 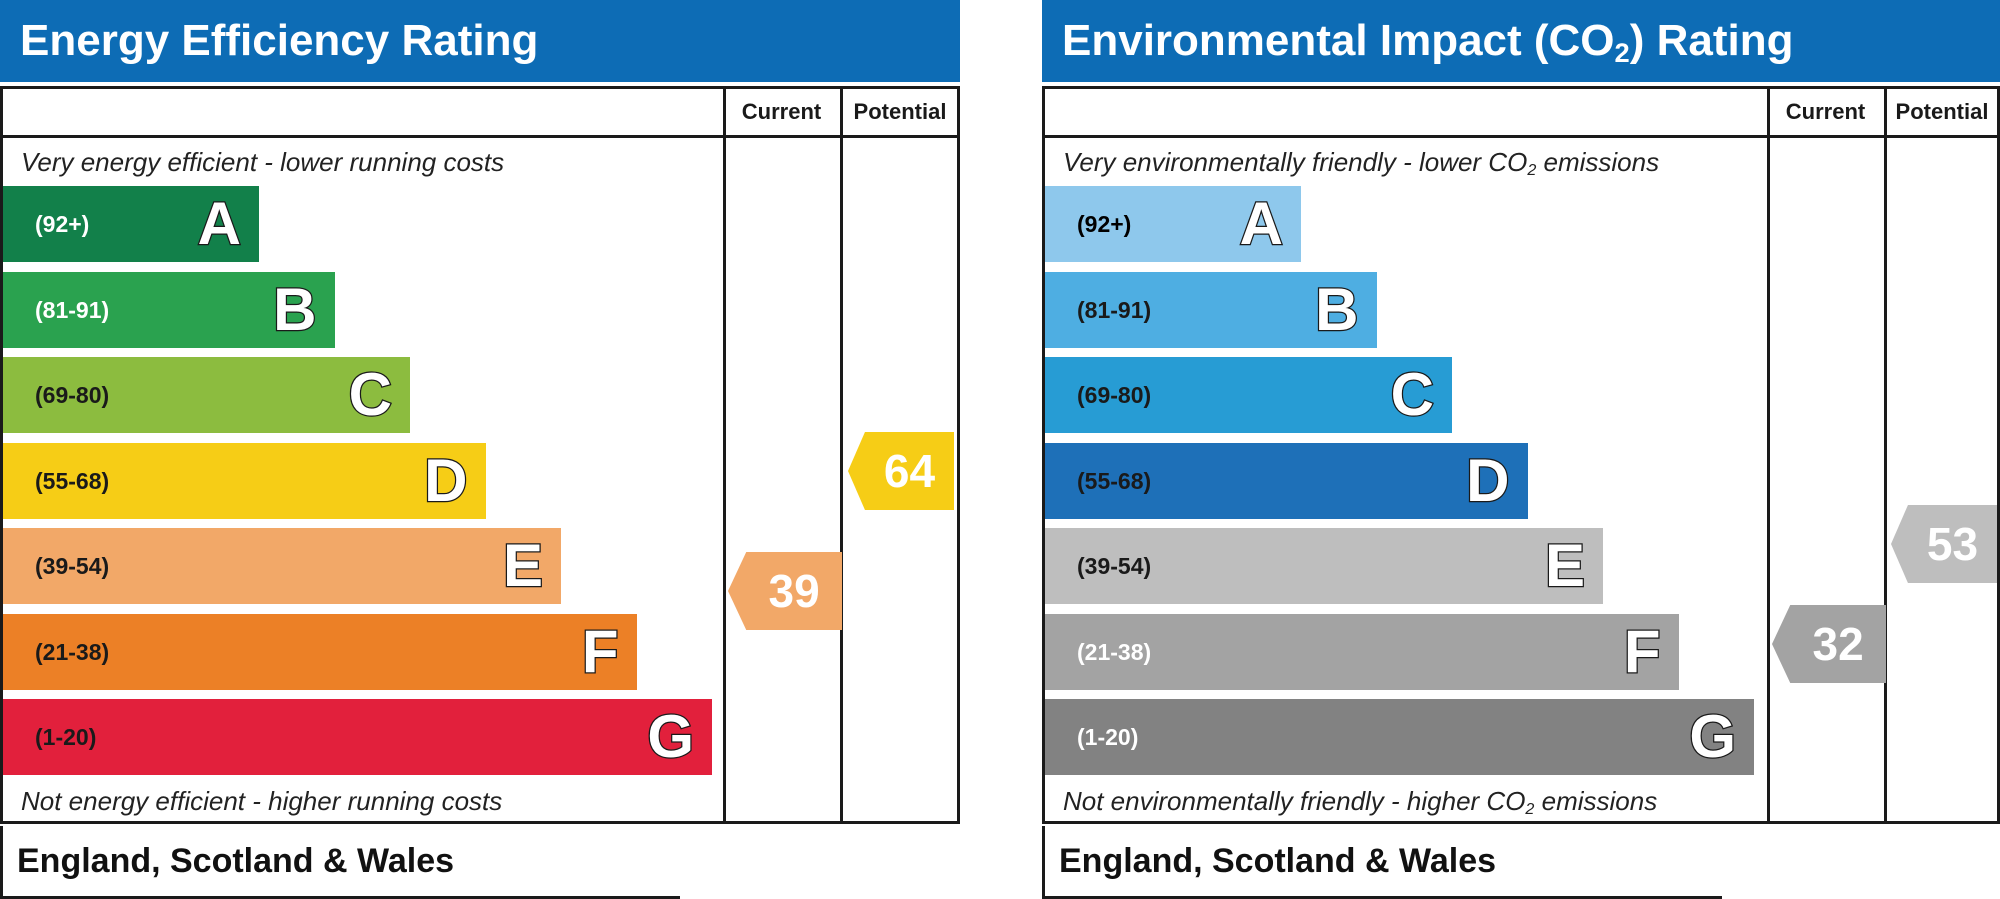 I want to click on current-rating-pointer: 32, so click(x=1829, y=644).